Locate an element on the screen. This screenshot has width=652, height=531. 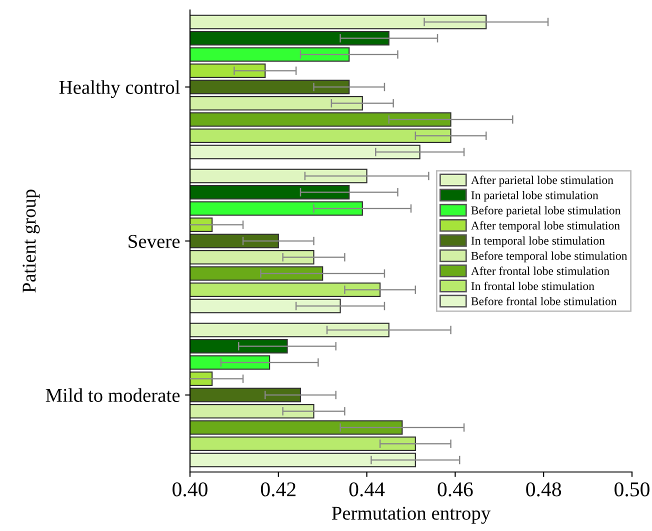
legend-label: After parietal lobe stimulation is located at coordinates (542, 181).